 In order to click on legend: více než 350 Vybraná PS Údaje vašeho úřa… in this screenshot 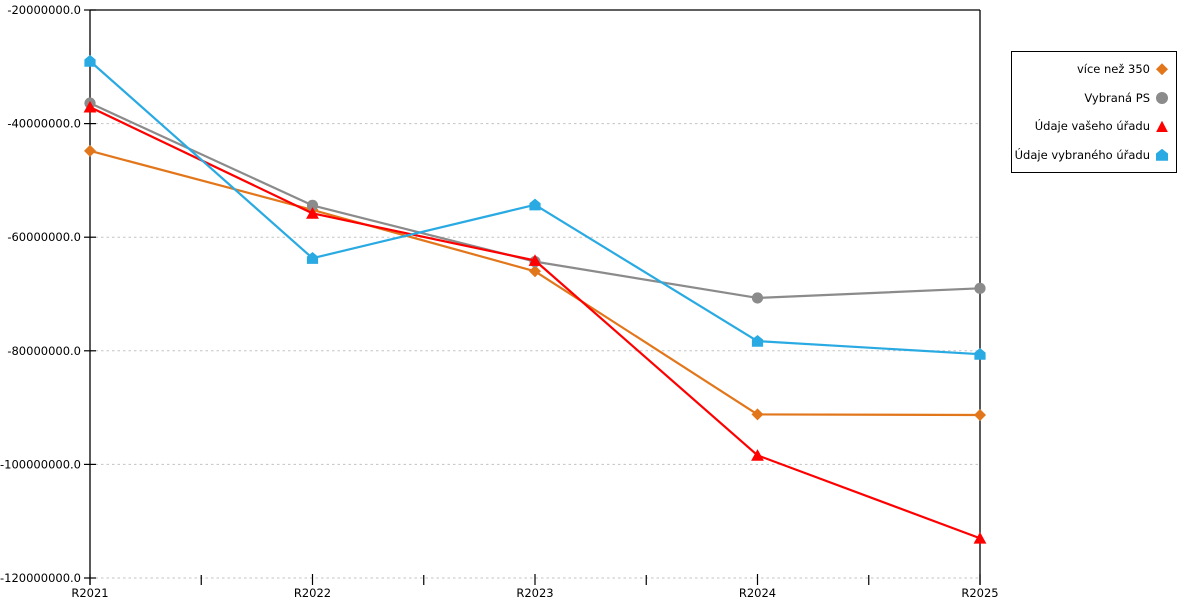, I will do `click(1094, 112)`.